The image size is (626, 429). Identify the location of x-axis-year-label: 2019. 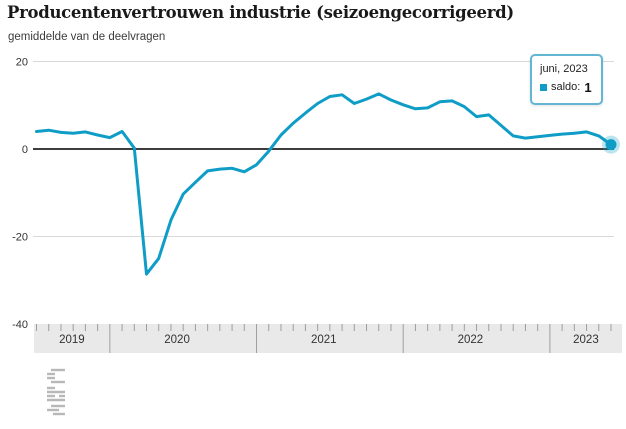
(72, 340).